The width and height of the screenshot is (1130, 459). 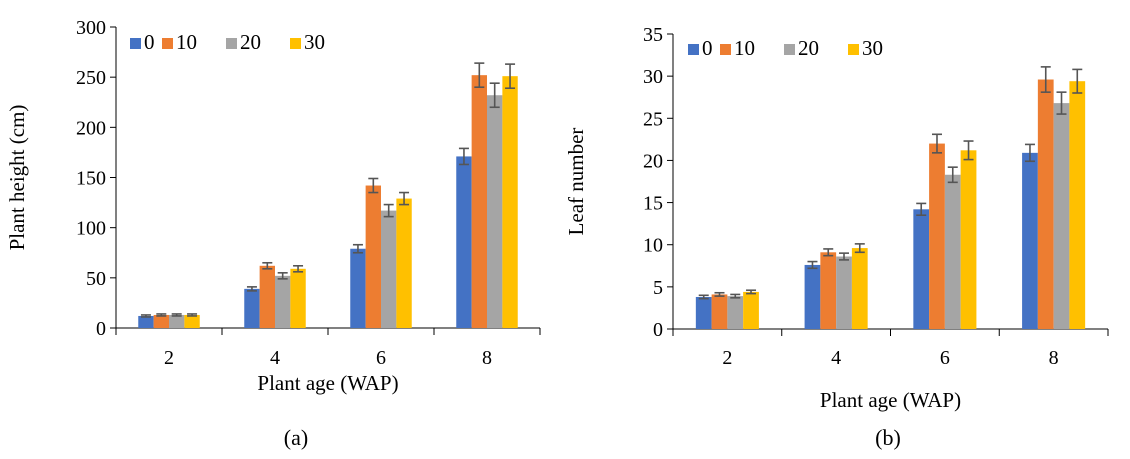 What do you see at coordinates (653, 35) in the screenshot?
I see `y-tick-label: 35` at bounding box center [653, 35].